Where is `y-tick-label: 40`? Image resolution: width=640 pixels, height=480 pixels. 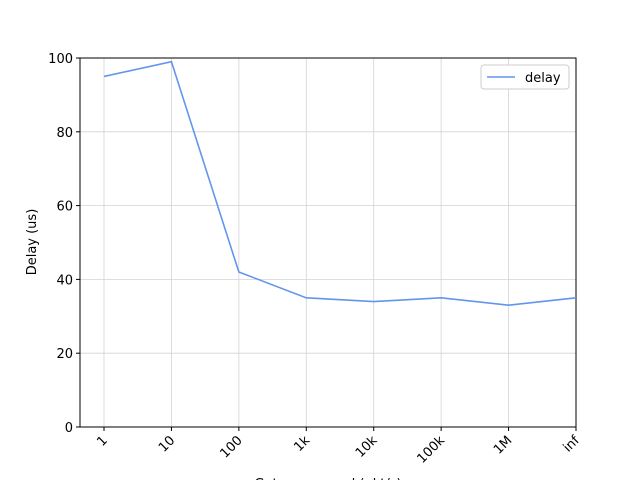 y-tick-label: 40 is located at coordinates (64, 280).